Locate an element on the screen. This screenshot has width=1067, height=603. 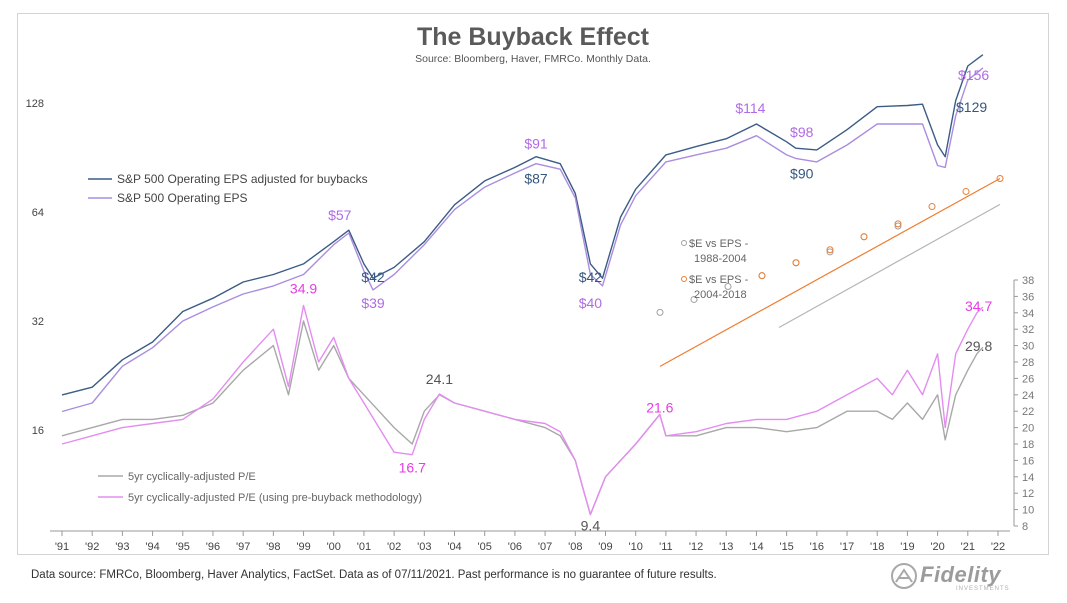
x-tick-label: '07 is located at coordinates (545, 547).